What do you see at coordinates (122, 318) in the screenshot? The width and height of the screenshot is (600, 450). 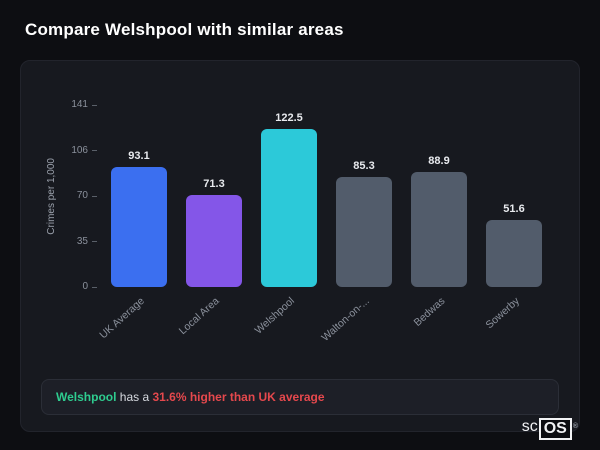 I see `x-axis-label: UK Average` at bounding box center [122, 318].